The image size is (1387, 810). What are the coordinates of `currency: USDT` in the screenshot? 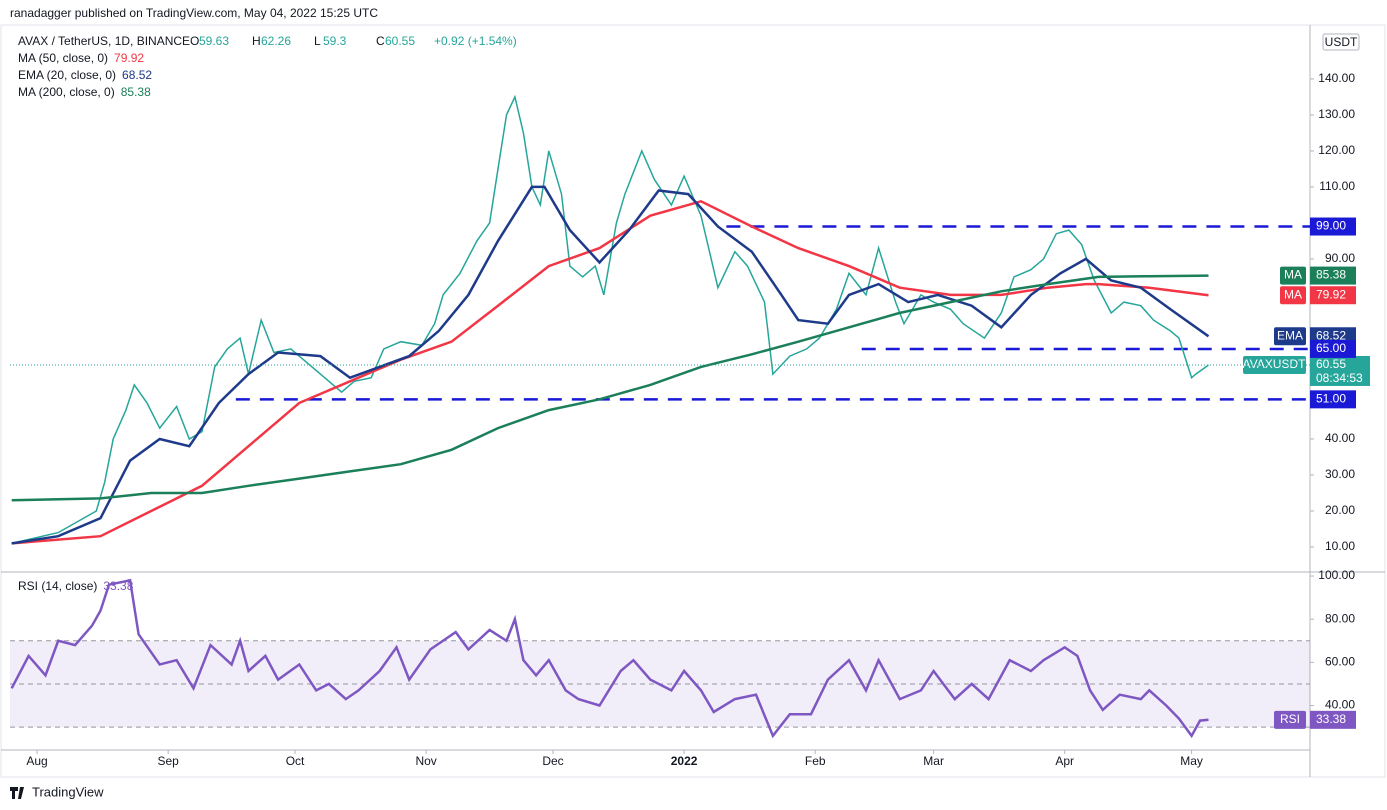 It's located at (1341, 42).